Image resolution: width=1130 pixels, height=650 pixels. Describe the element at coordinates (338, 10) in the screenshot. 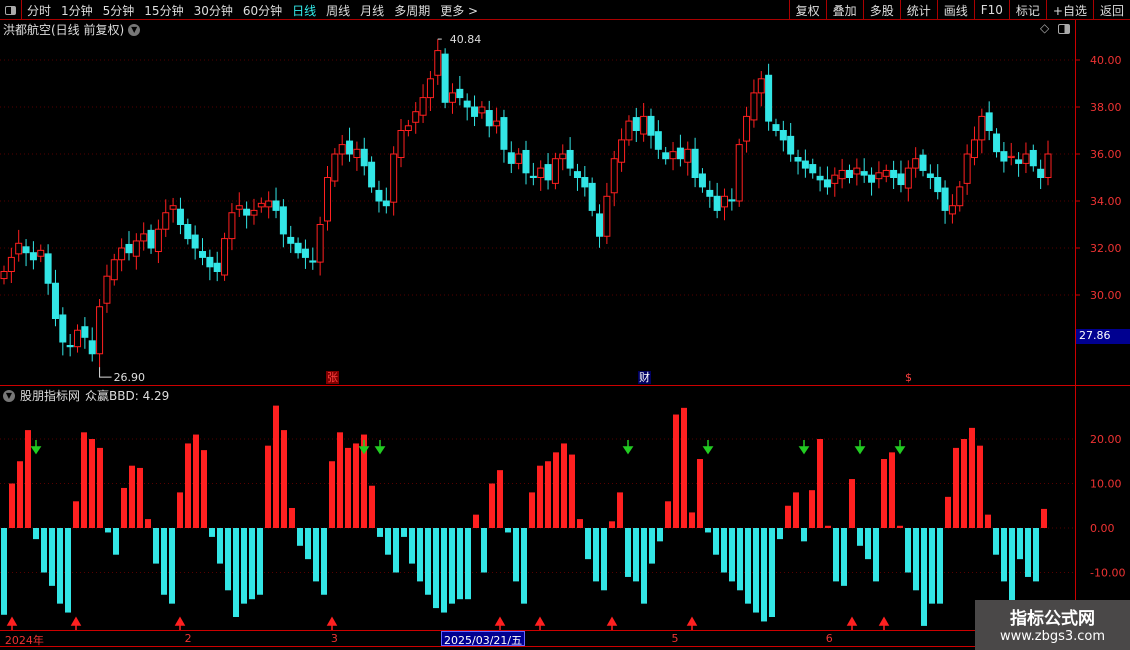

I see `period-tab: 周线` at that location.